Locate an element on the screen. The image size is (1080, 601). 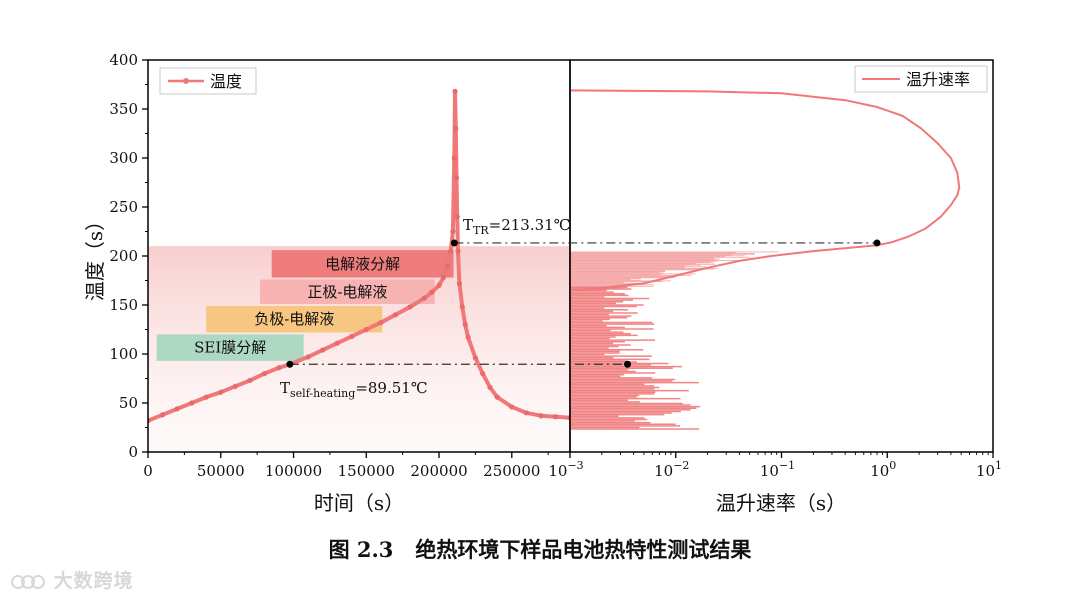
y-tick-label: 200 is located at coordinates (123, 256).